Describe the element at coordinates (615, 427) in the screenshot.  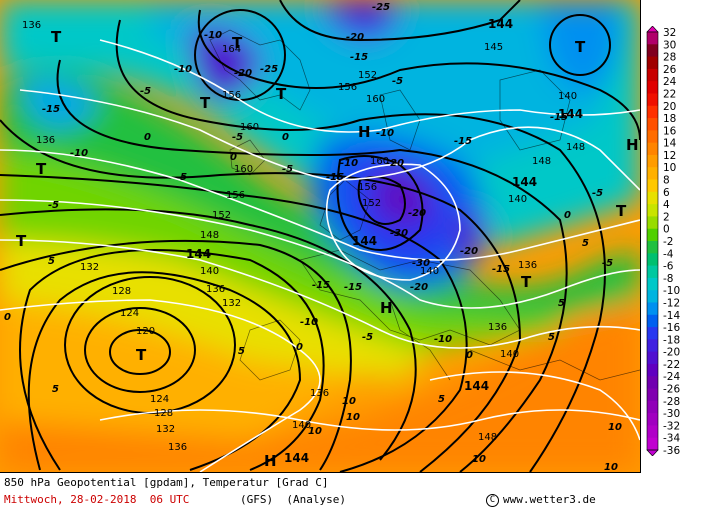
I see `temp-label: 10` at that location.